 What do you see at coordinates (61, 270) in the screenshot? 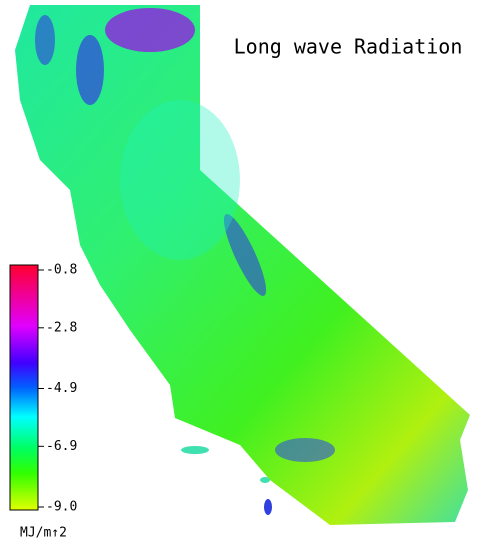
I see `colorbar-tick-label: -0.8` at bounding box center [61, 270].